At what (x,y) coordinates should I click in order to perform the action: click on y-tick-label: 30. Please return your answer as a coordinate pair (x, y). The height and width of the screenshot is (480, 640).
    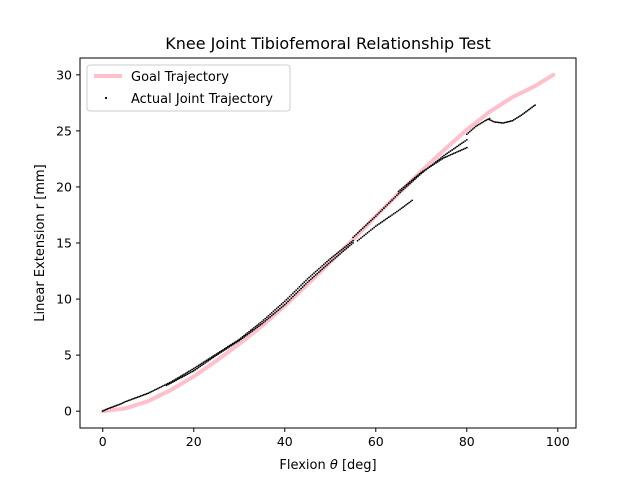
    Looking at the image, I should click on (64, 74).